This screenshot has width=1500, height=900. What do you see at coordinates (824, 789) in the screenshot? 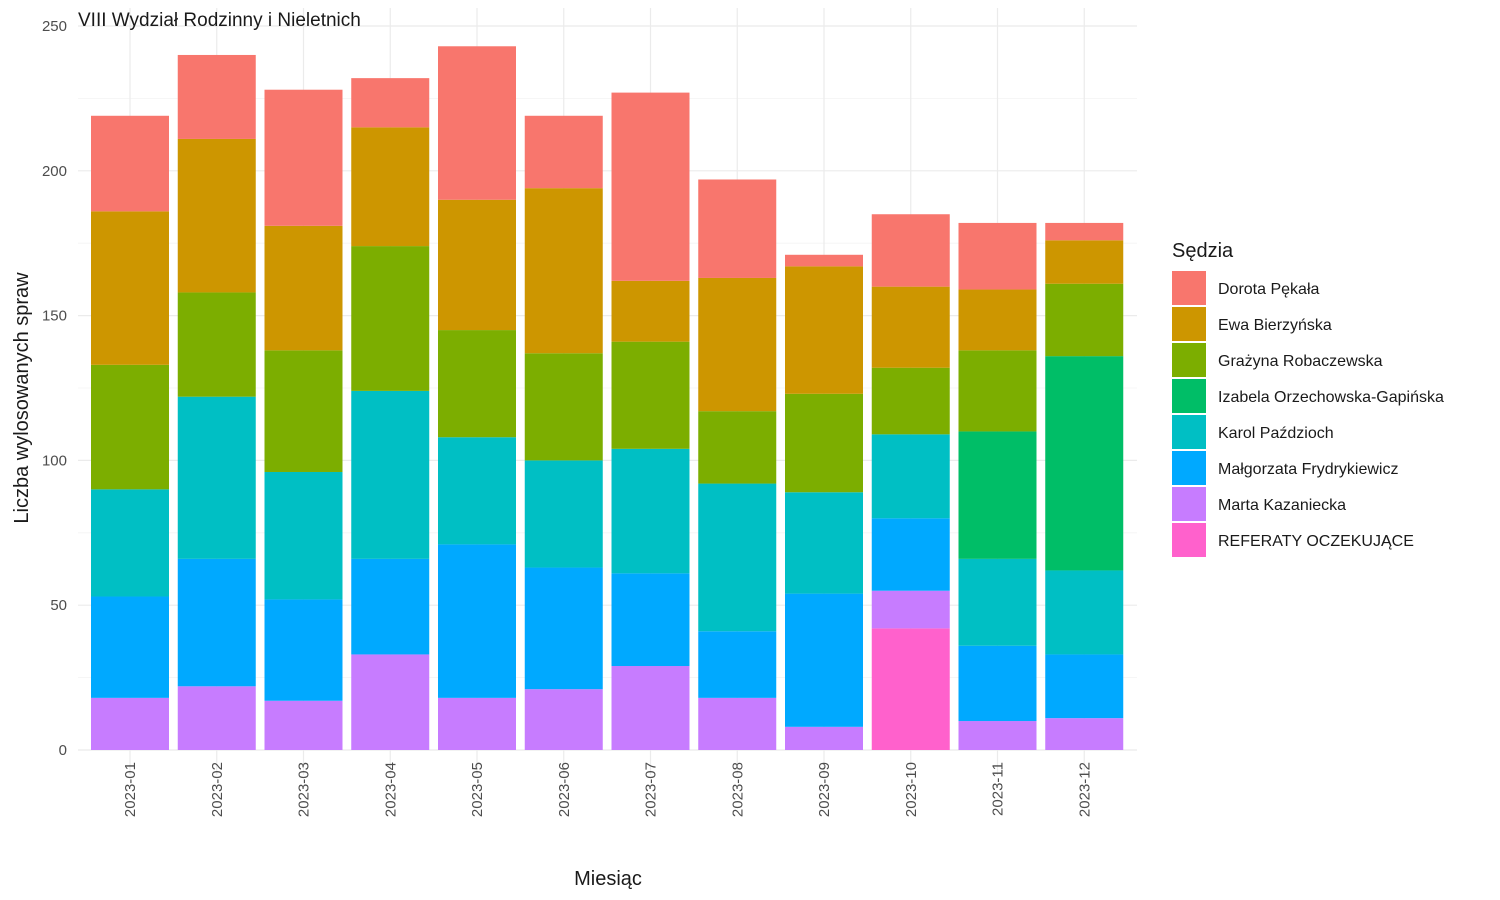
I see `x-tick-label: 2023-09` at bounding box center [824, 789].